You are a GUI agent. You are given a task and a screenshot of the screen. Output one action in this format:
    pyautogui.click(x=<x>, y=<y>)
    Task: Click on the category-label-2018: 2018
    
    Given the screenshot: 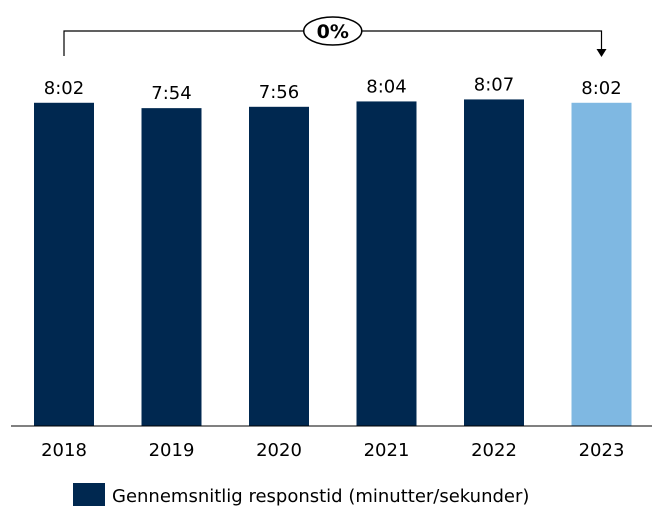 What is the action you would take?
    pyautogui.click(x=64, y=450)
    